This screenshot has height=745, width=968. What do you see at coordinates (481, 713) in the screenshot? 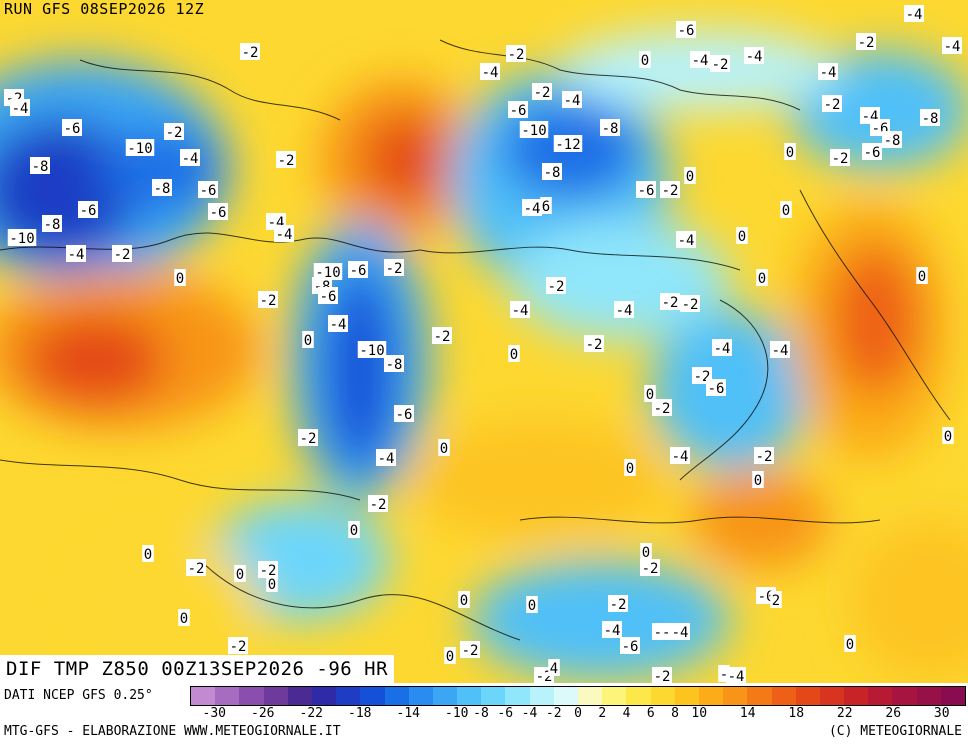
I see `scale-tick-label: -8` at bounding box center [481, 713].